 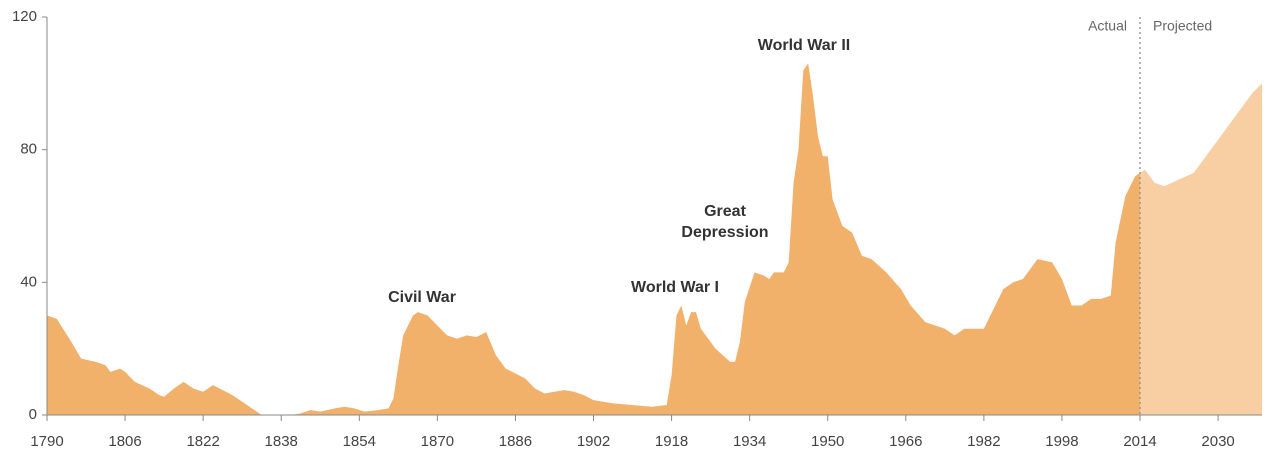 I want to click on x-tick-label: 1790, so click(x=46, y=441).